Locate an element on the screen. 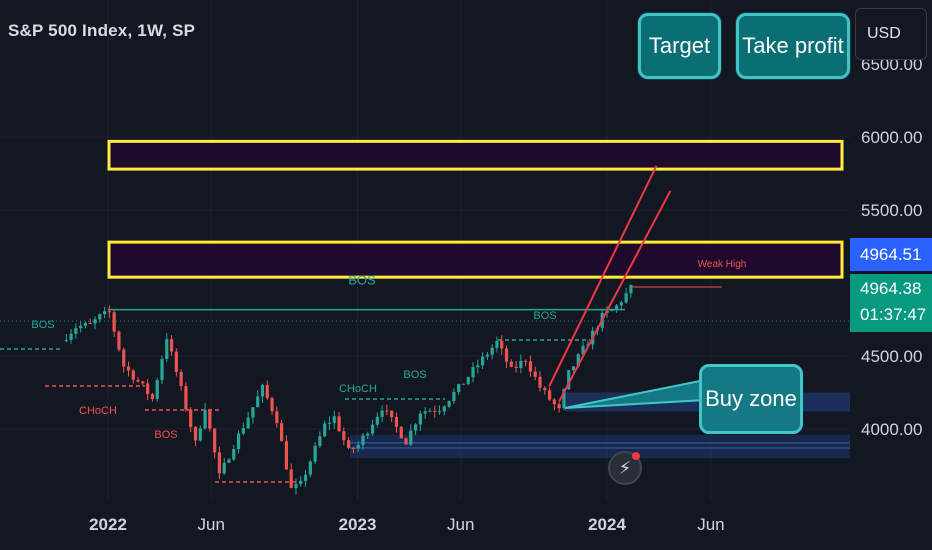 Image resolution: width=932 pixels, height=550 pixels. weak-high-label: Weak High is located at coordinates (722, 264).